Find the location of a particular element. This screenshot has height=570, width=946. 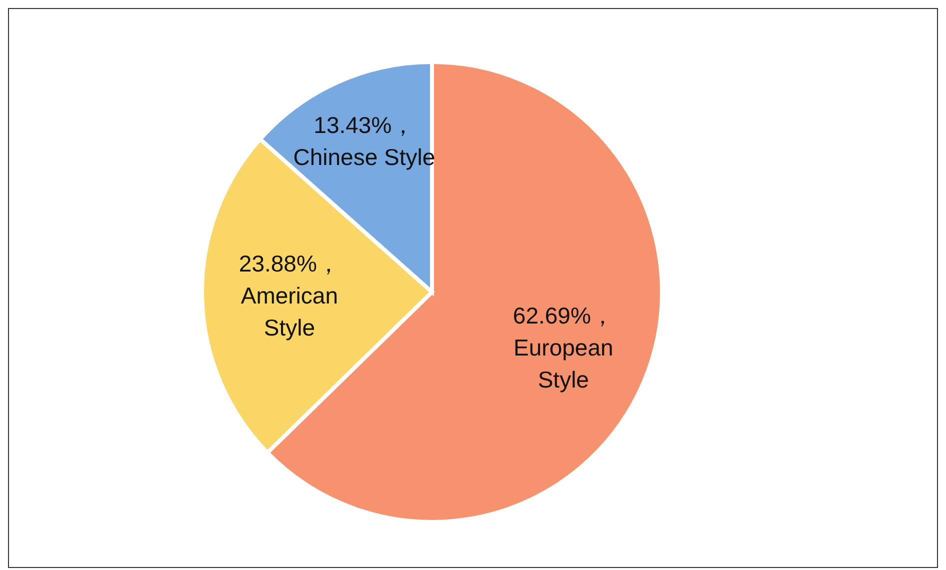

data-label: 62.69%， is located at coordinates (563, 315).